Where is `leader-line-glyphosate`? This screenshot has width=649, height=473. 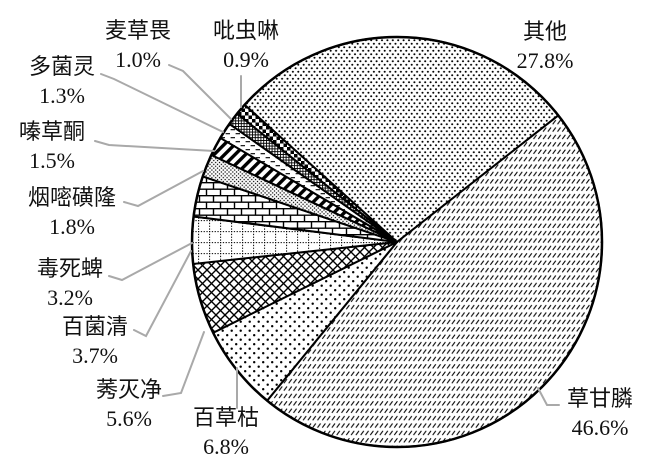
leader-line-glyphosate is located at coordinates (548, 396).